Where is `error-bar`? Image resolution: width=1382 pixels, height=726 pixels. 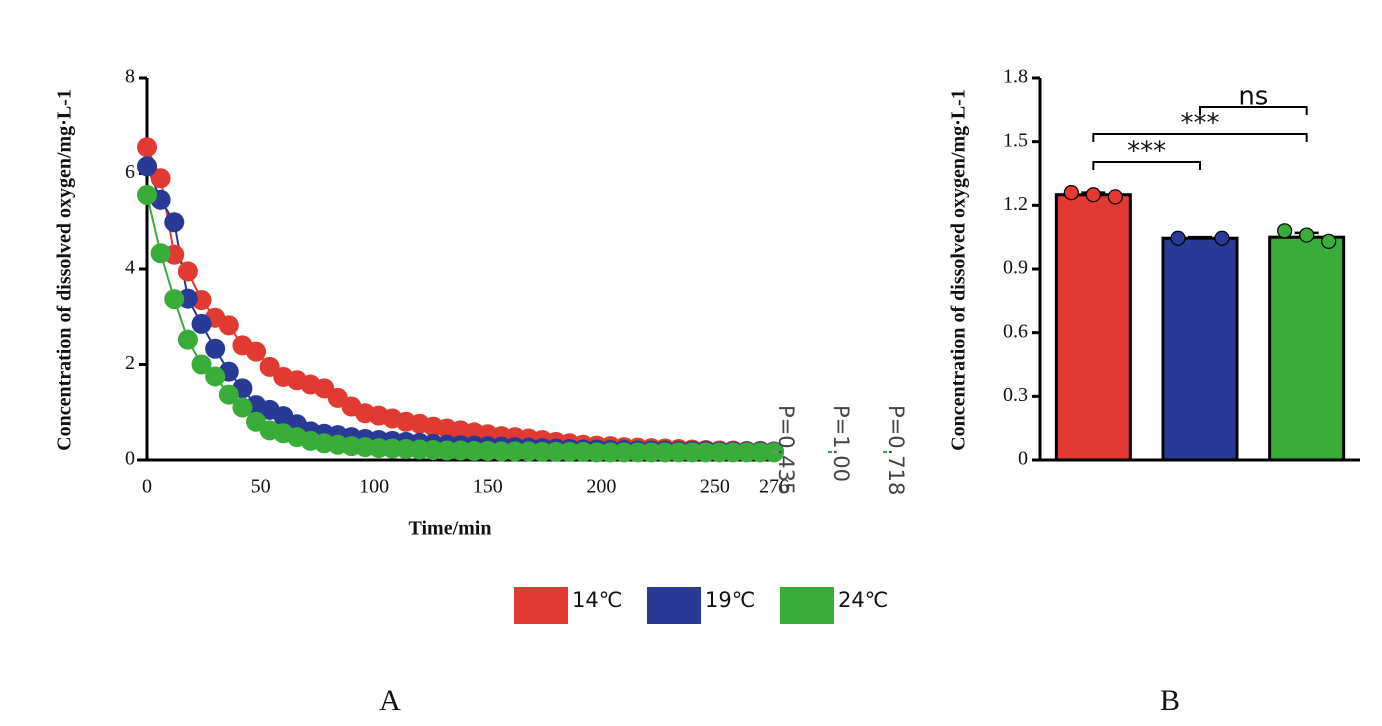 error-bar is located at coordinates (1200, 237).